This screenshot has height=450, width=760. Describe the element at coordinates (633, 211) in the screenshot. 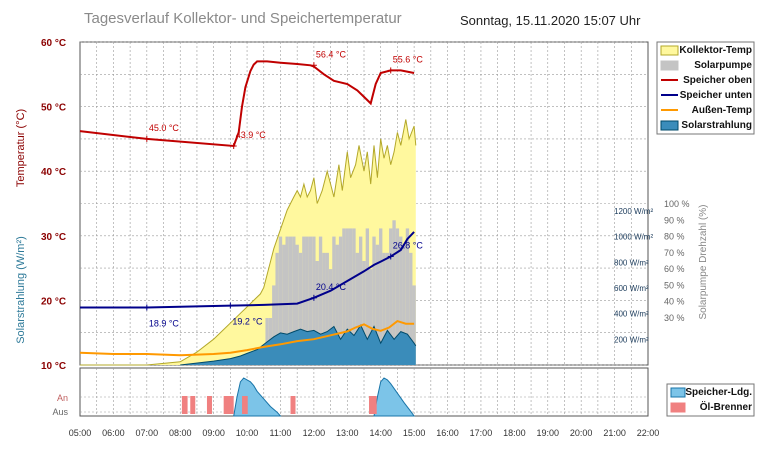

I see `radiation-tick-label: 1200 W/m²` at that location.